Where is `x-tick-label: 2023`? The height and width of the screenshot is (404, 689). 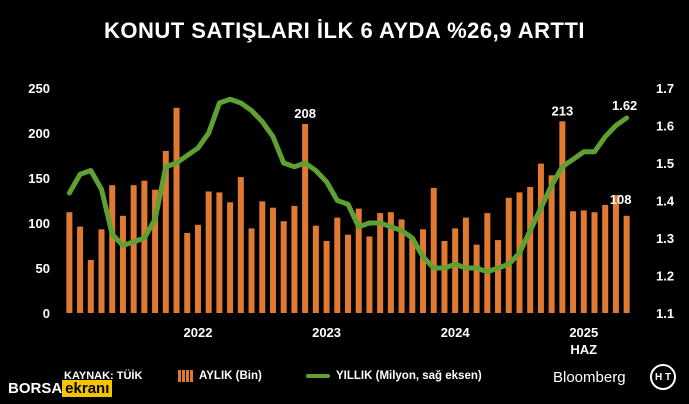
x-tick-label: 2023 is located at coordinates (326, 332).